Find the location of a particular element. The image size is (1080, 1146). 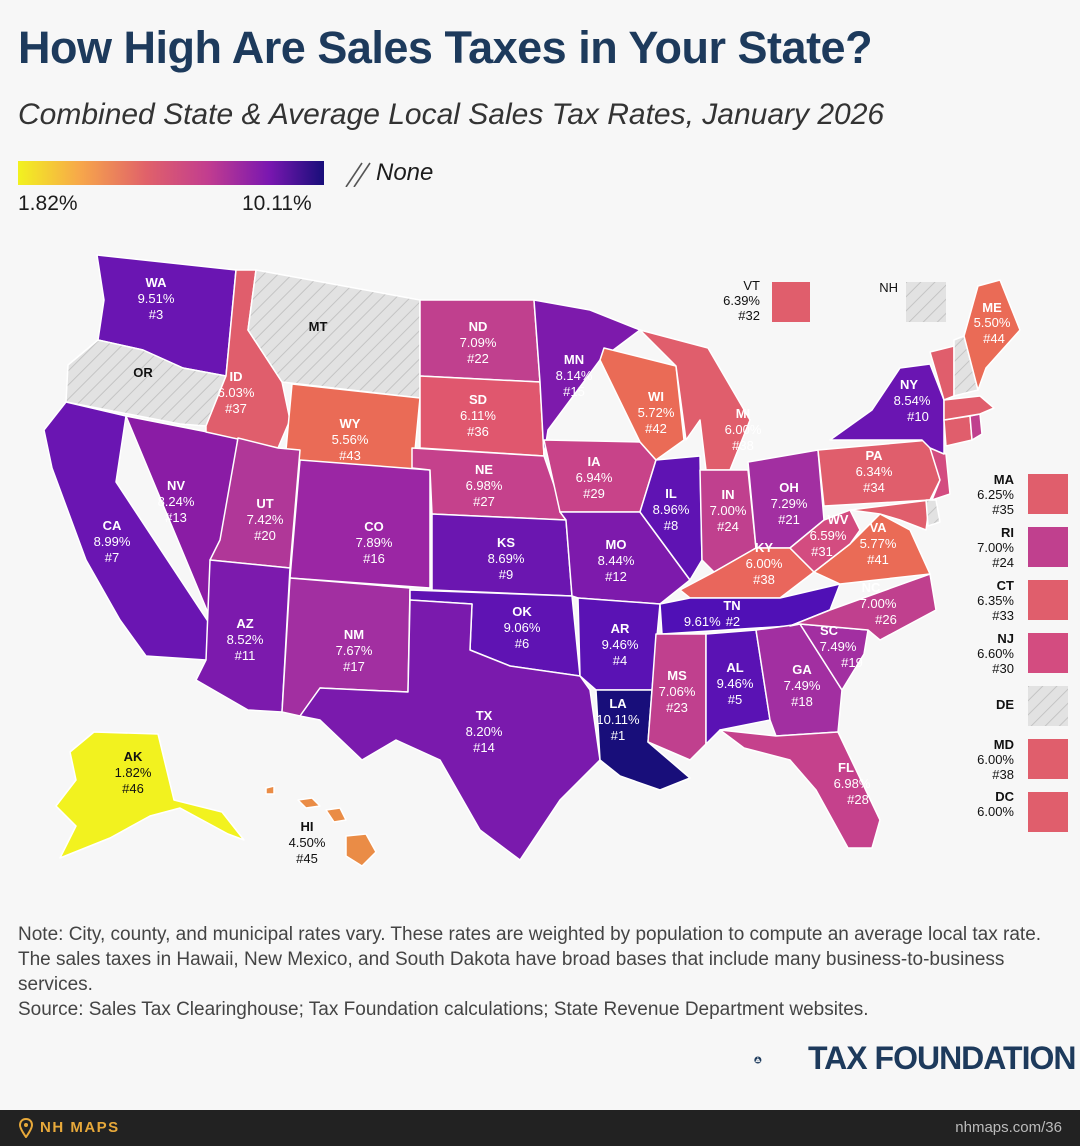

il-abbr: IL is located at coordinates (671, 493).